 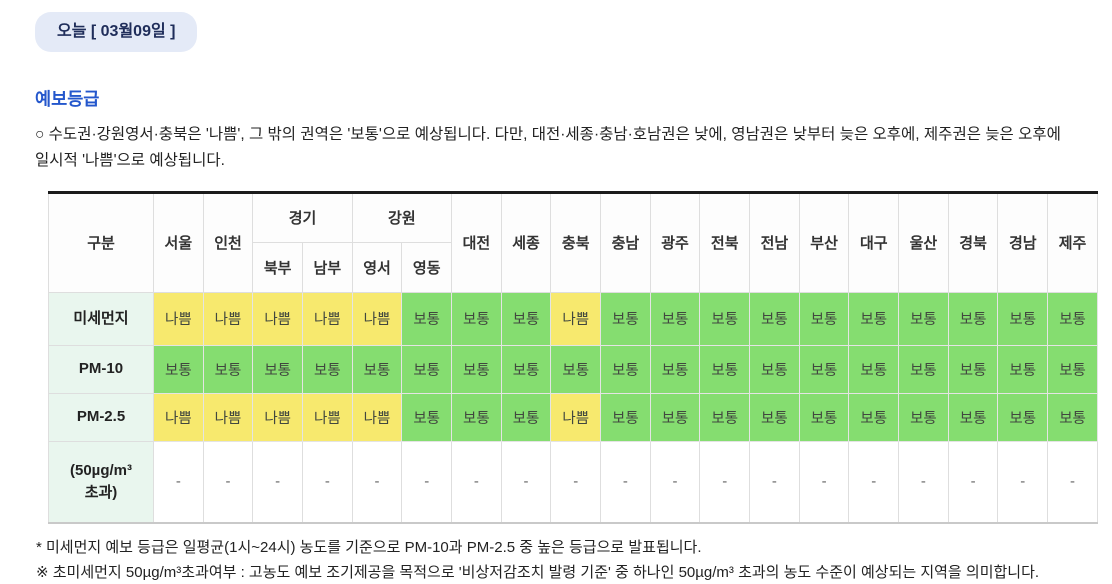 What do you see at coordinates (427, 267) in the screenshot?
I see `column-subheader: 영동` at bounding box center [427, 267].